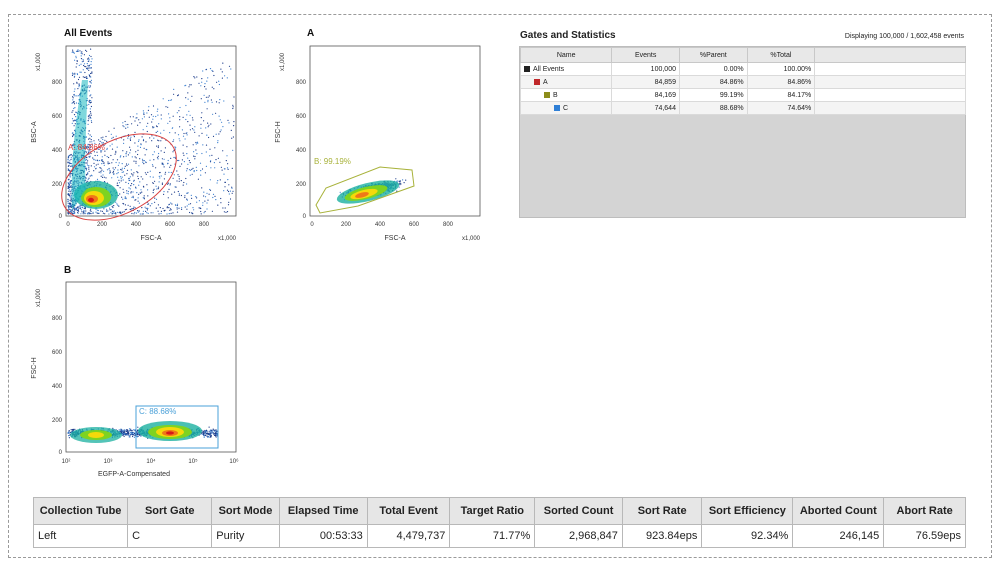 This screenshot has height=570, width=1000. Describe the element at coordinates (151, 461) in the screenshot. I see `svg-text: 10⁴` at that location.